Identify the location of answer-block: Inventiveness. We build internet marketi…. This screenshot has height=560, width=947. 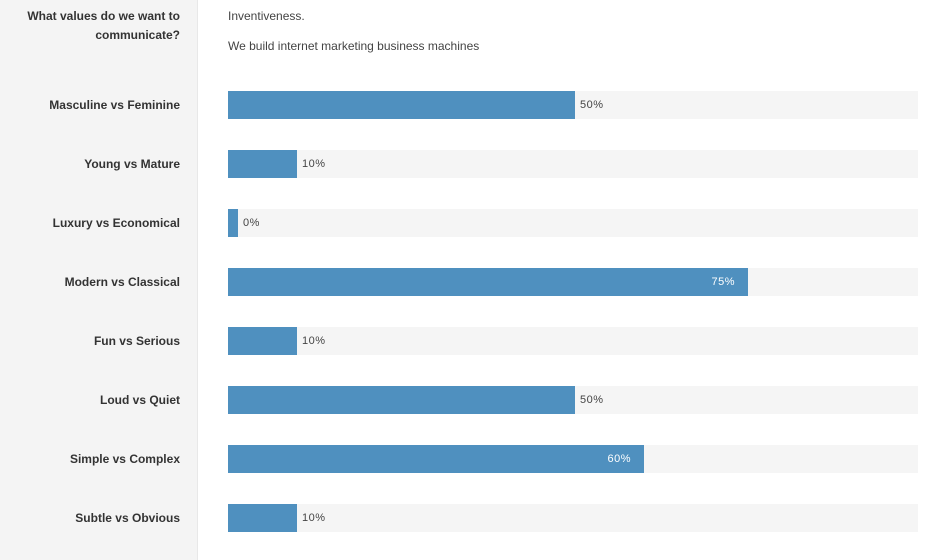
(353, 31).